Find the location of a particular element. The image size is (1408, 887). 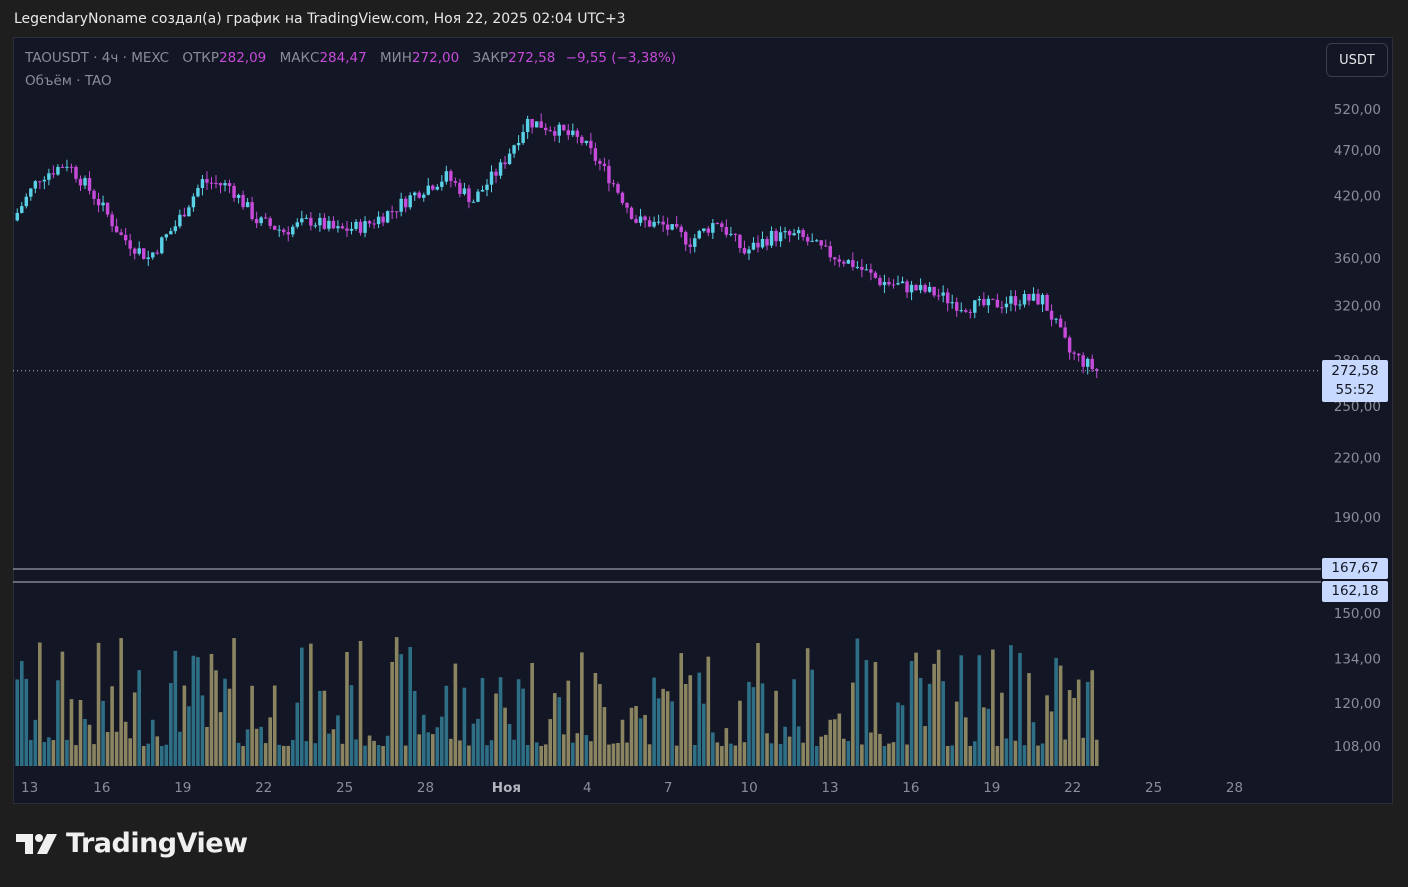

tradingview-logo: TradingView is located at coordinates (132, 843).